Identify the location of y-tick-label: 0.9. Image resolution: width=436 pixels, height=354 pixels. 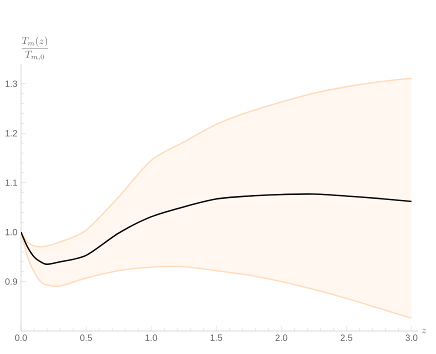
(11, 281).